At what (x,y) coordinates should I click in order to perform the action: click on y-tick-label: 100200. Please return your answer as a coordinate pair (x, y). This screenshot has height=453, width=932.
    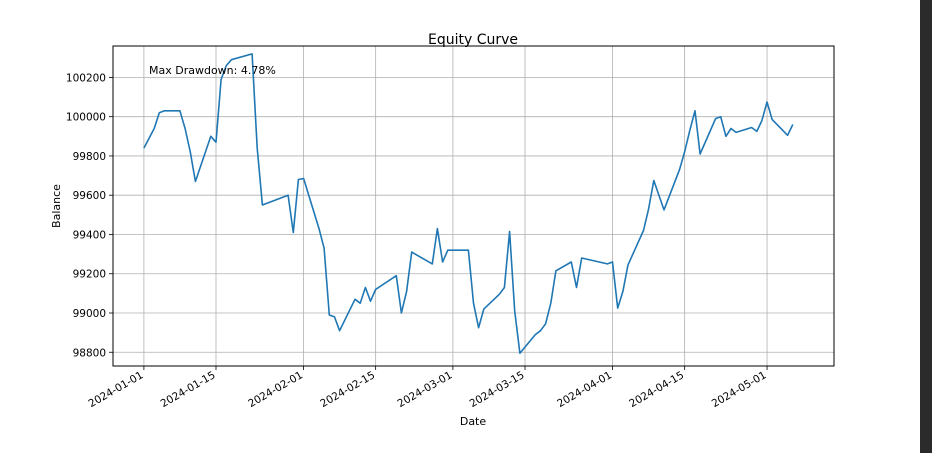
    Looking at the image, I should click on (86, 78).